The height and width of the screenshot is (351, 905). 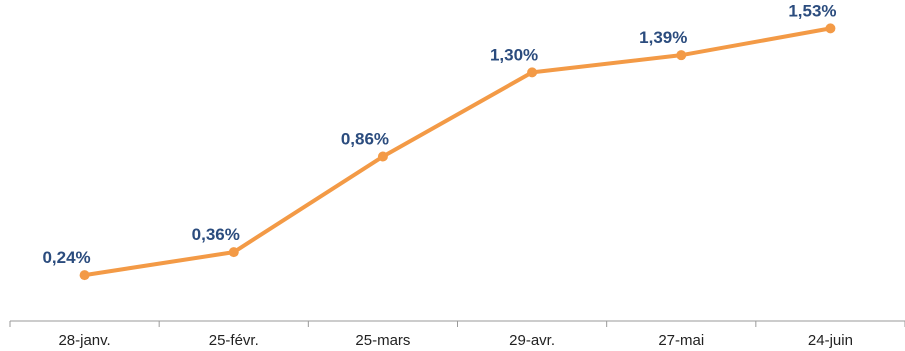 I want to click on data-label: 0,24%, so click(x=66, y=257).